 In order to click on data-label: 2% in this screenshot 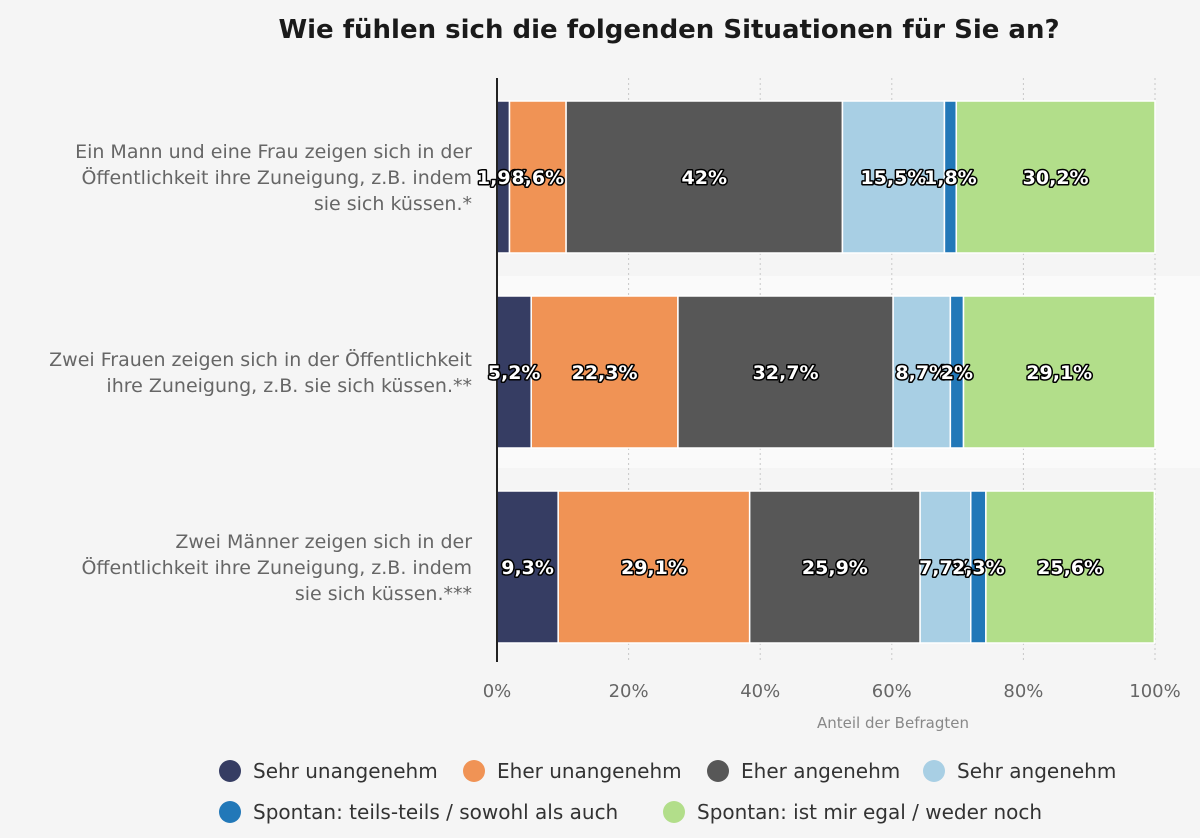, I will do `click(957, 373)`.